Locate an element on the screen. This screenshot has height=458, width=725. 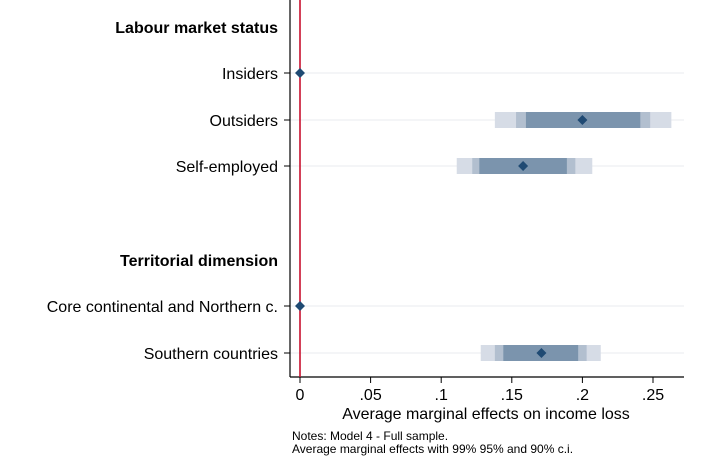
row-label: Insiders is located at coordinates (250, 74).